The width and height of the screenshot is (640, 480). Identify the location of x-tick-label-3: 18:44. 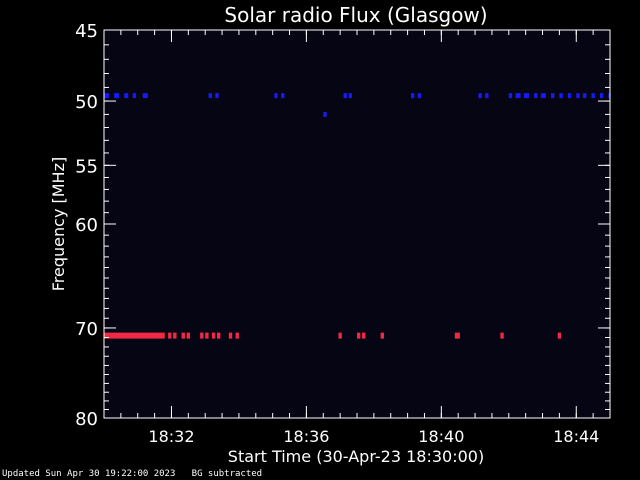
(576, 436).